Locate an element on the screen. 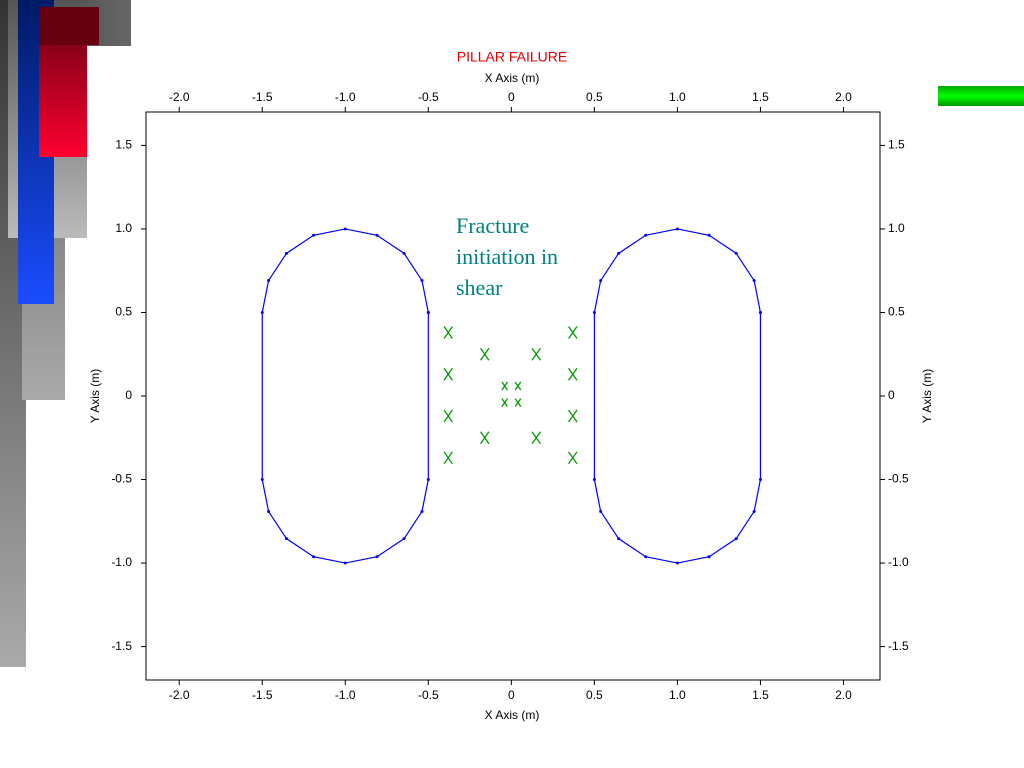 The height and width of the screenshot is (768, 1024). deco-green is located at coordinates (981, 96).